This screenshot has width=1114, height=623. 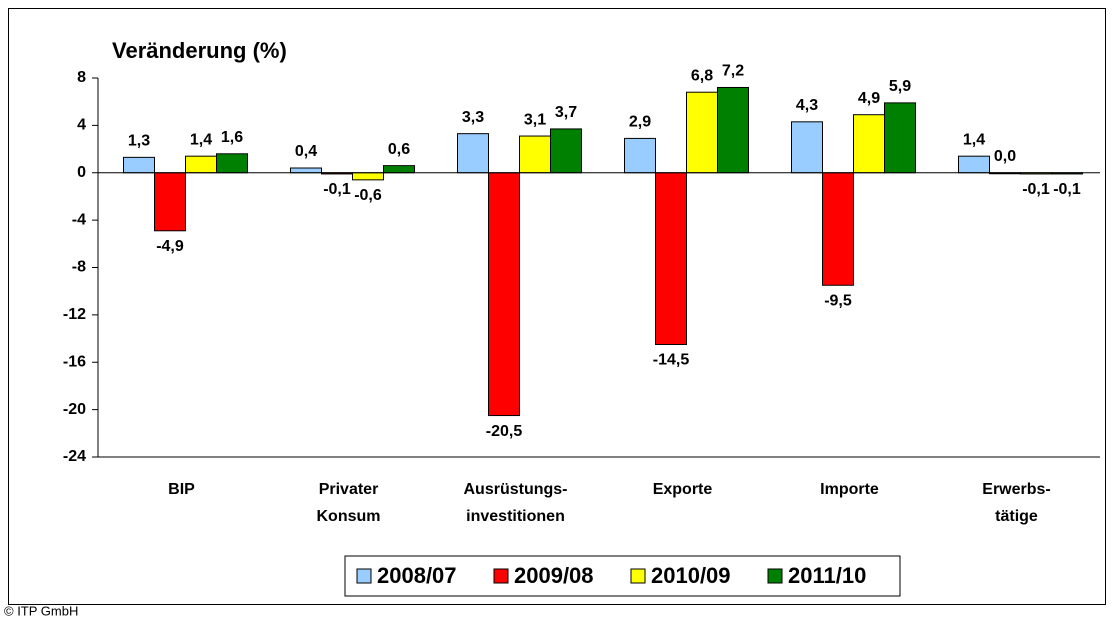 I want to click on value-label: -9,5, so click(x=838, y=300).